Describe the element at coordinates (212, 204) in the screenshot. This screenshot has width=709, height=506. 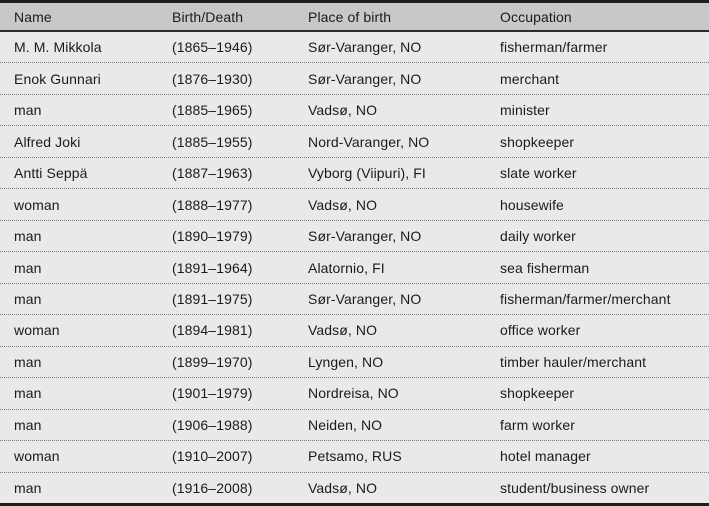
I see `cell-birth-death: (1888–1977)` at that location.